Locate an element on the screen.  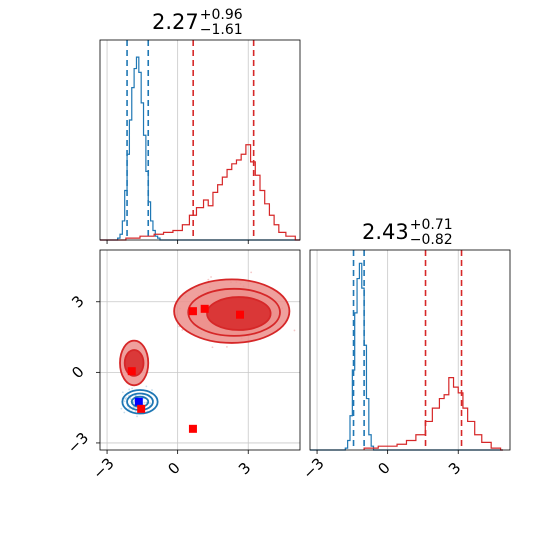
right-xtick-label-0: −3 is located at coordinates (313, 468).